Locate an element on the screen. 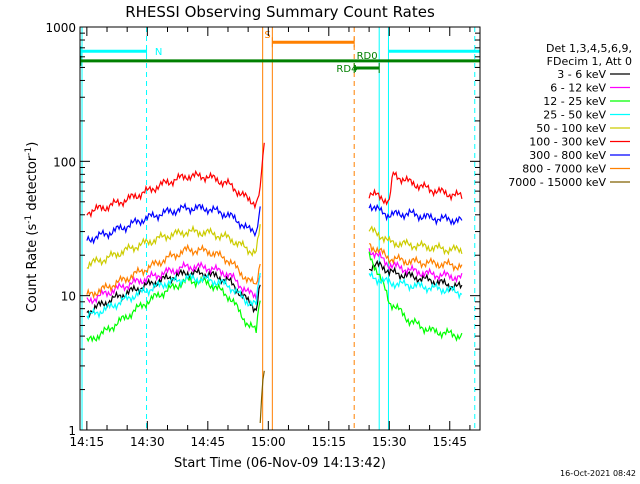 This screenshot has height=484, width=640. legend-header-line: FDecim 1, Att 0 is located at coordinates (589, 61).